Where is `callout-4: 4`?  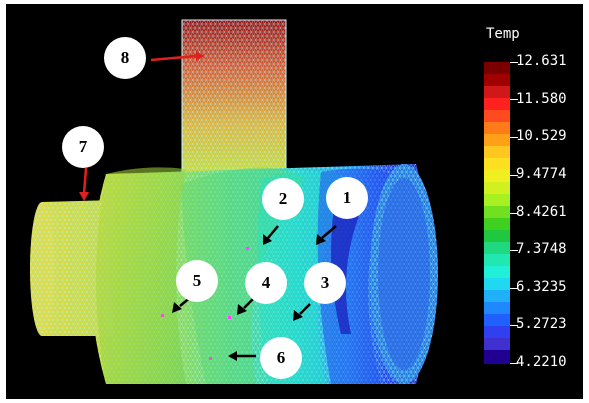 callout-4: 4 is located at coordinates (266, 283).